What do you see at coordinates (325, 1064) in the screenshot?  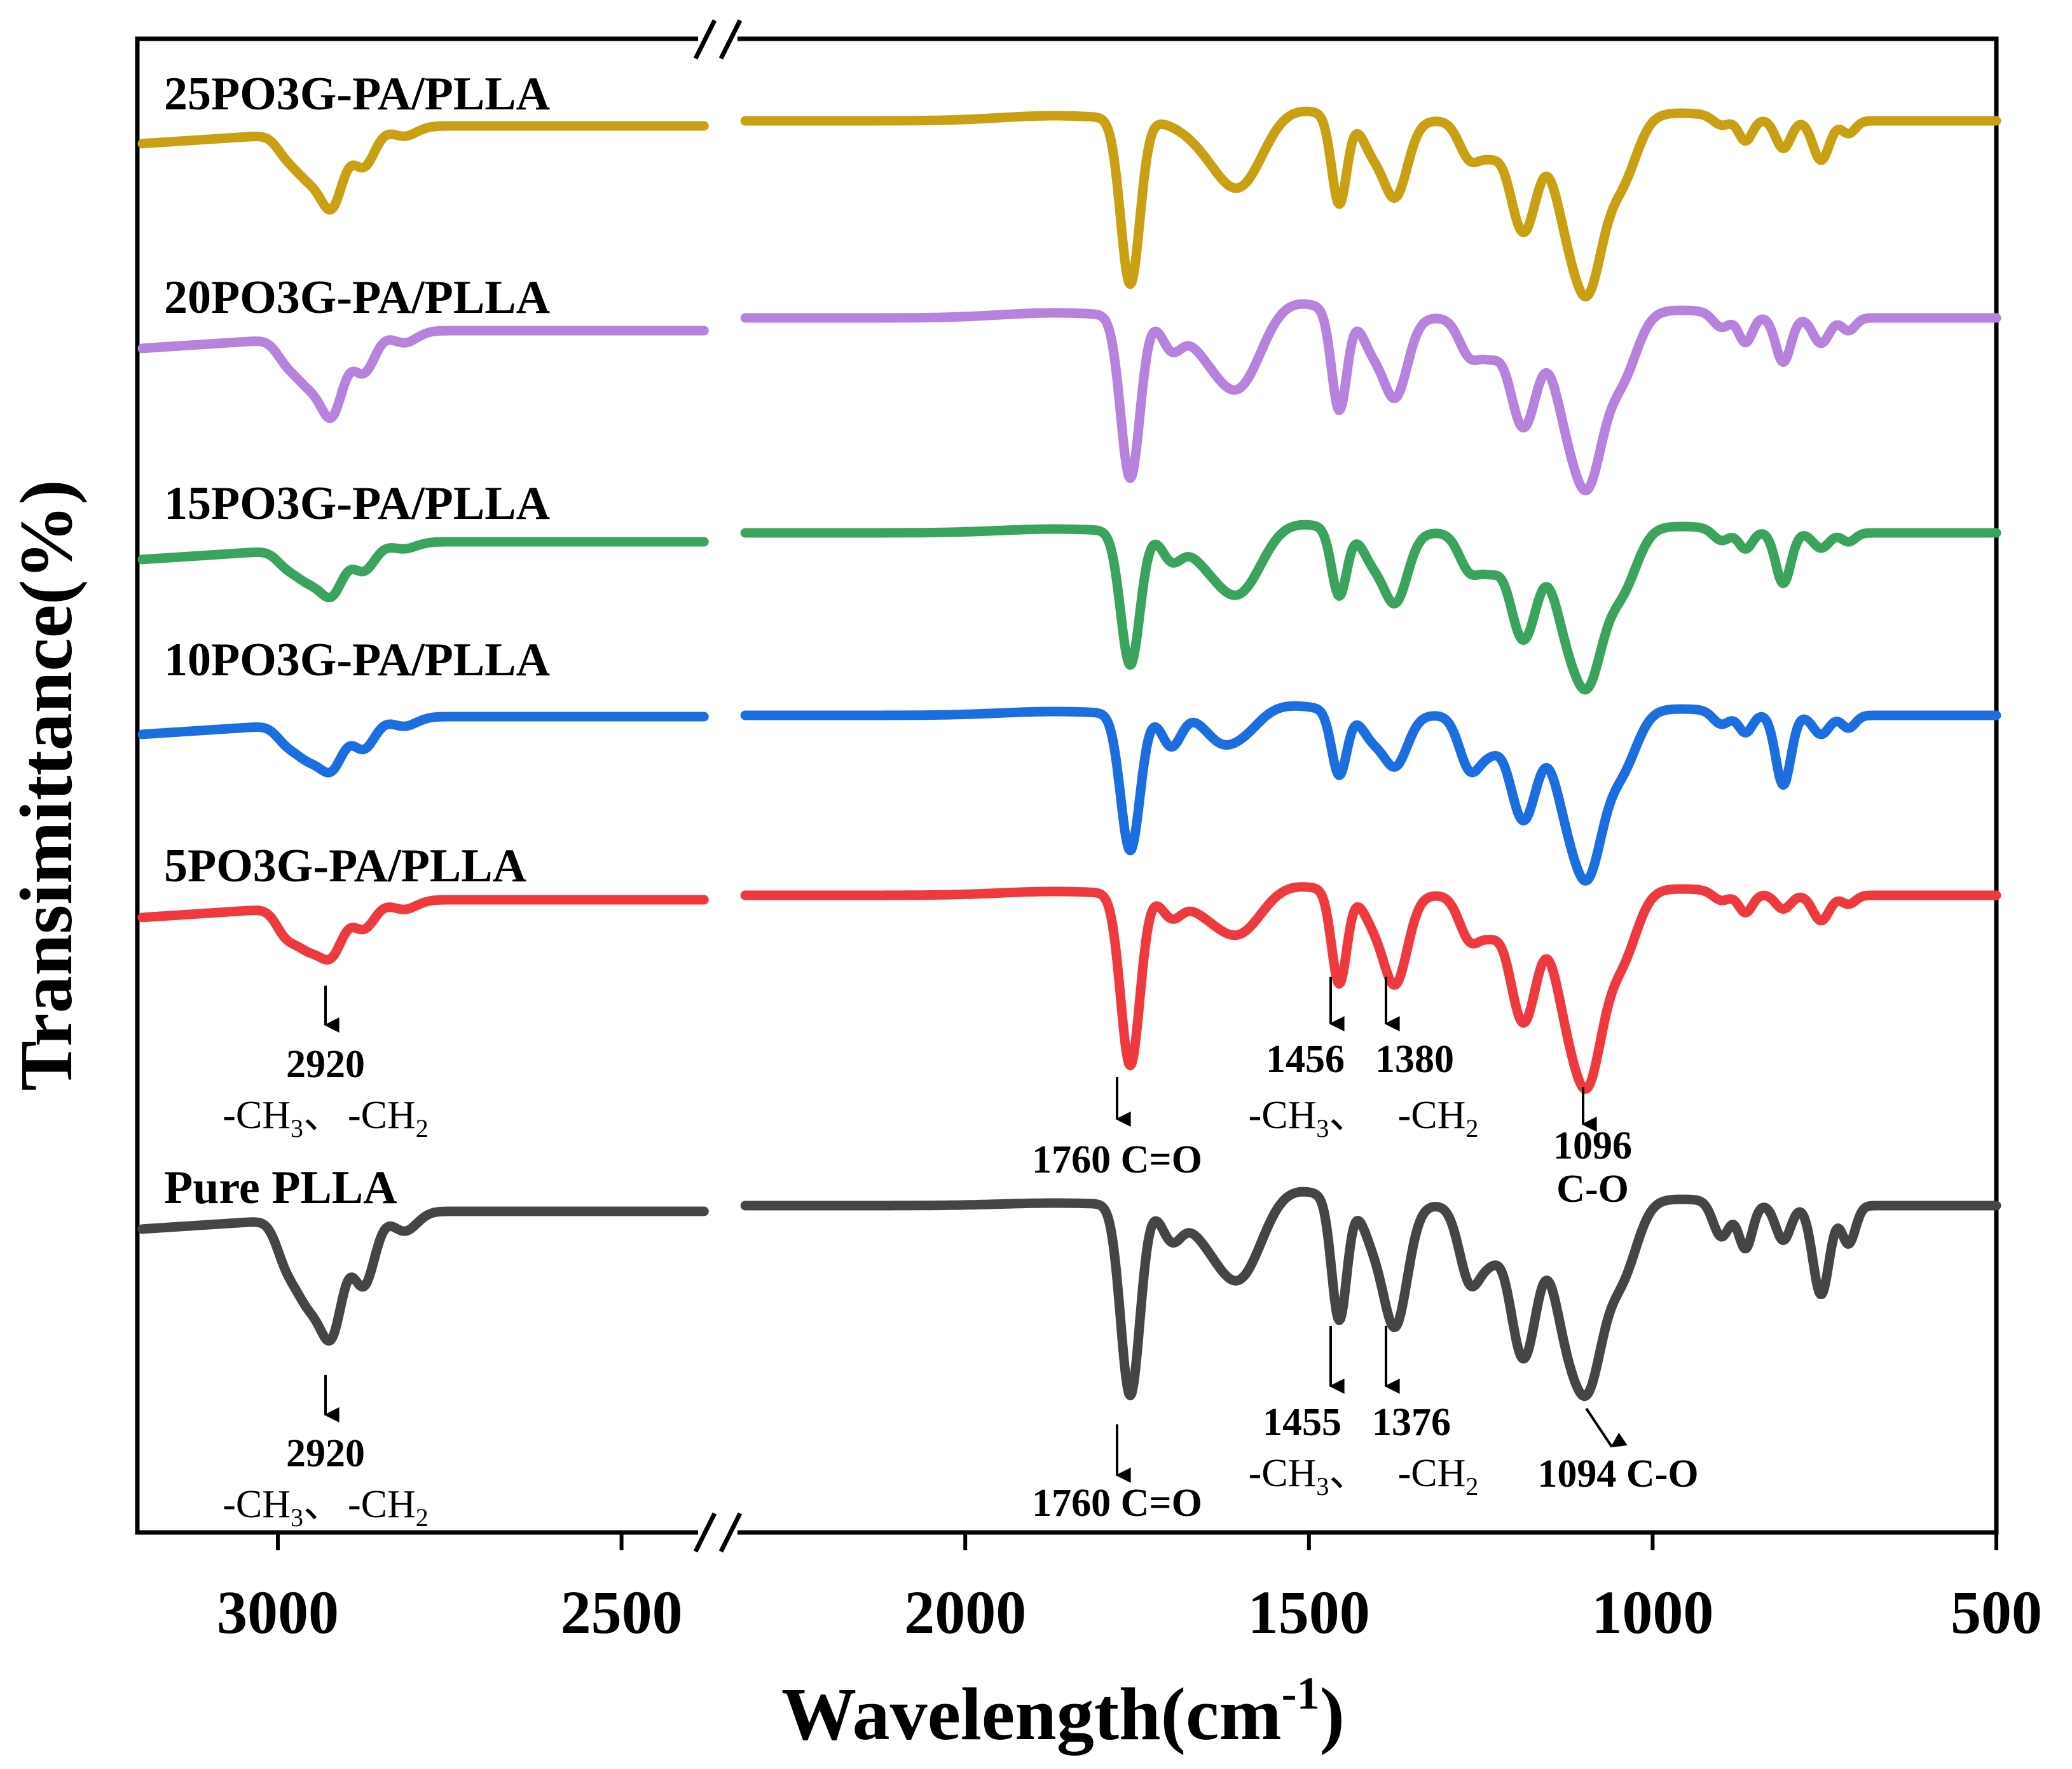 I see `annotation-2920-5: 2920` at bounding box center [325, 1064].